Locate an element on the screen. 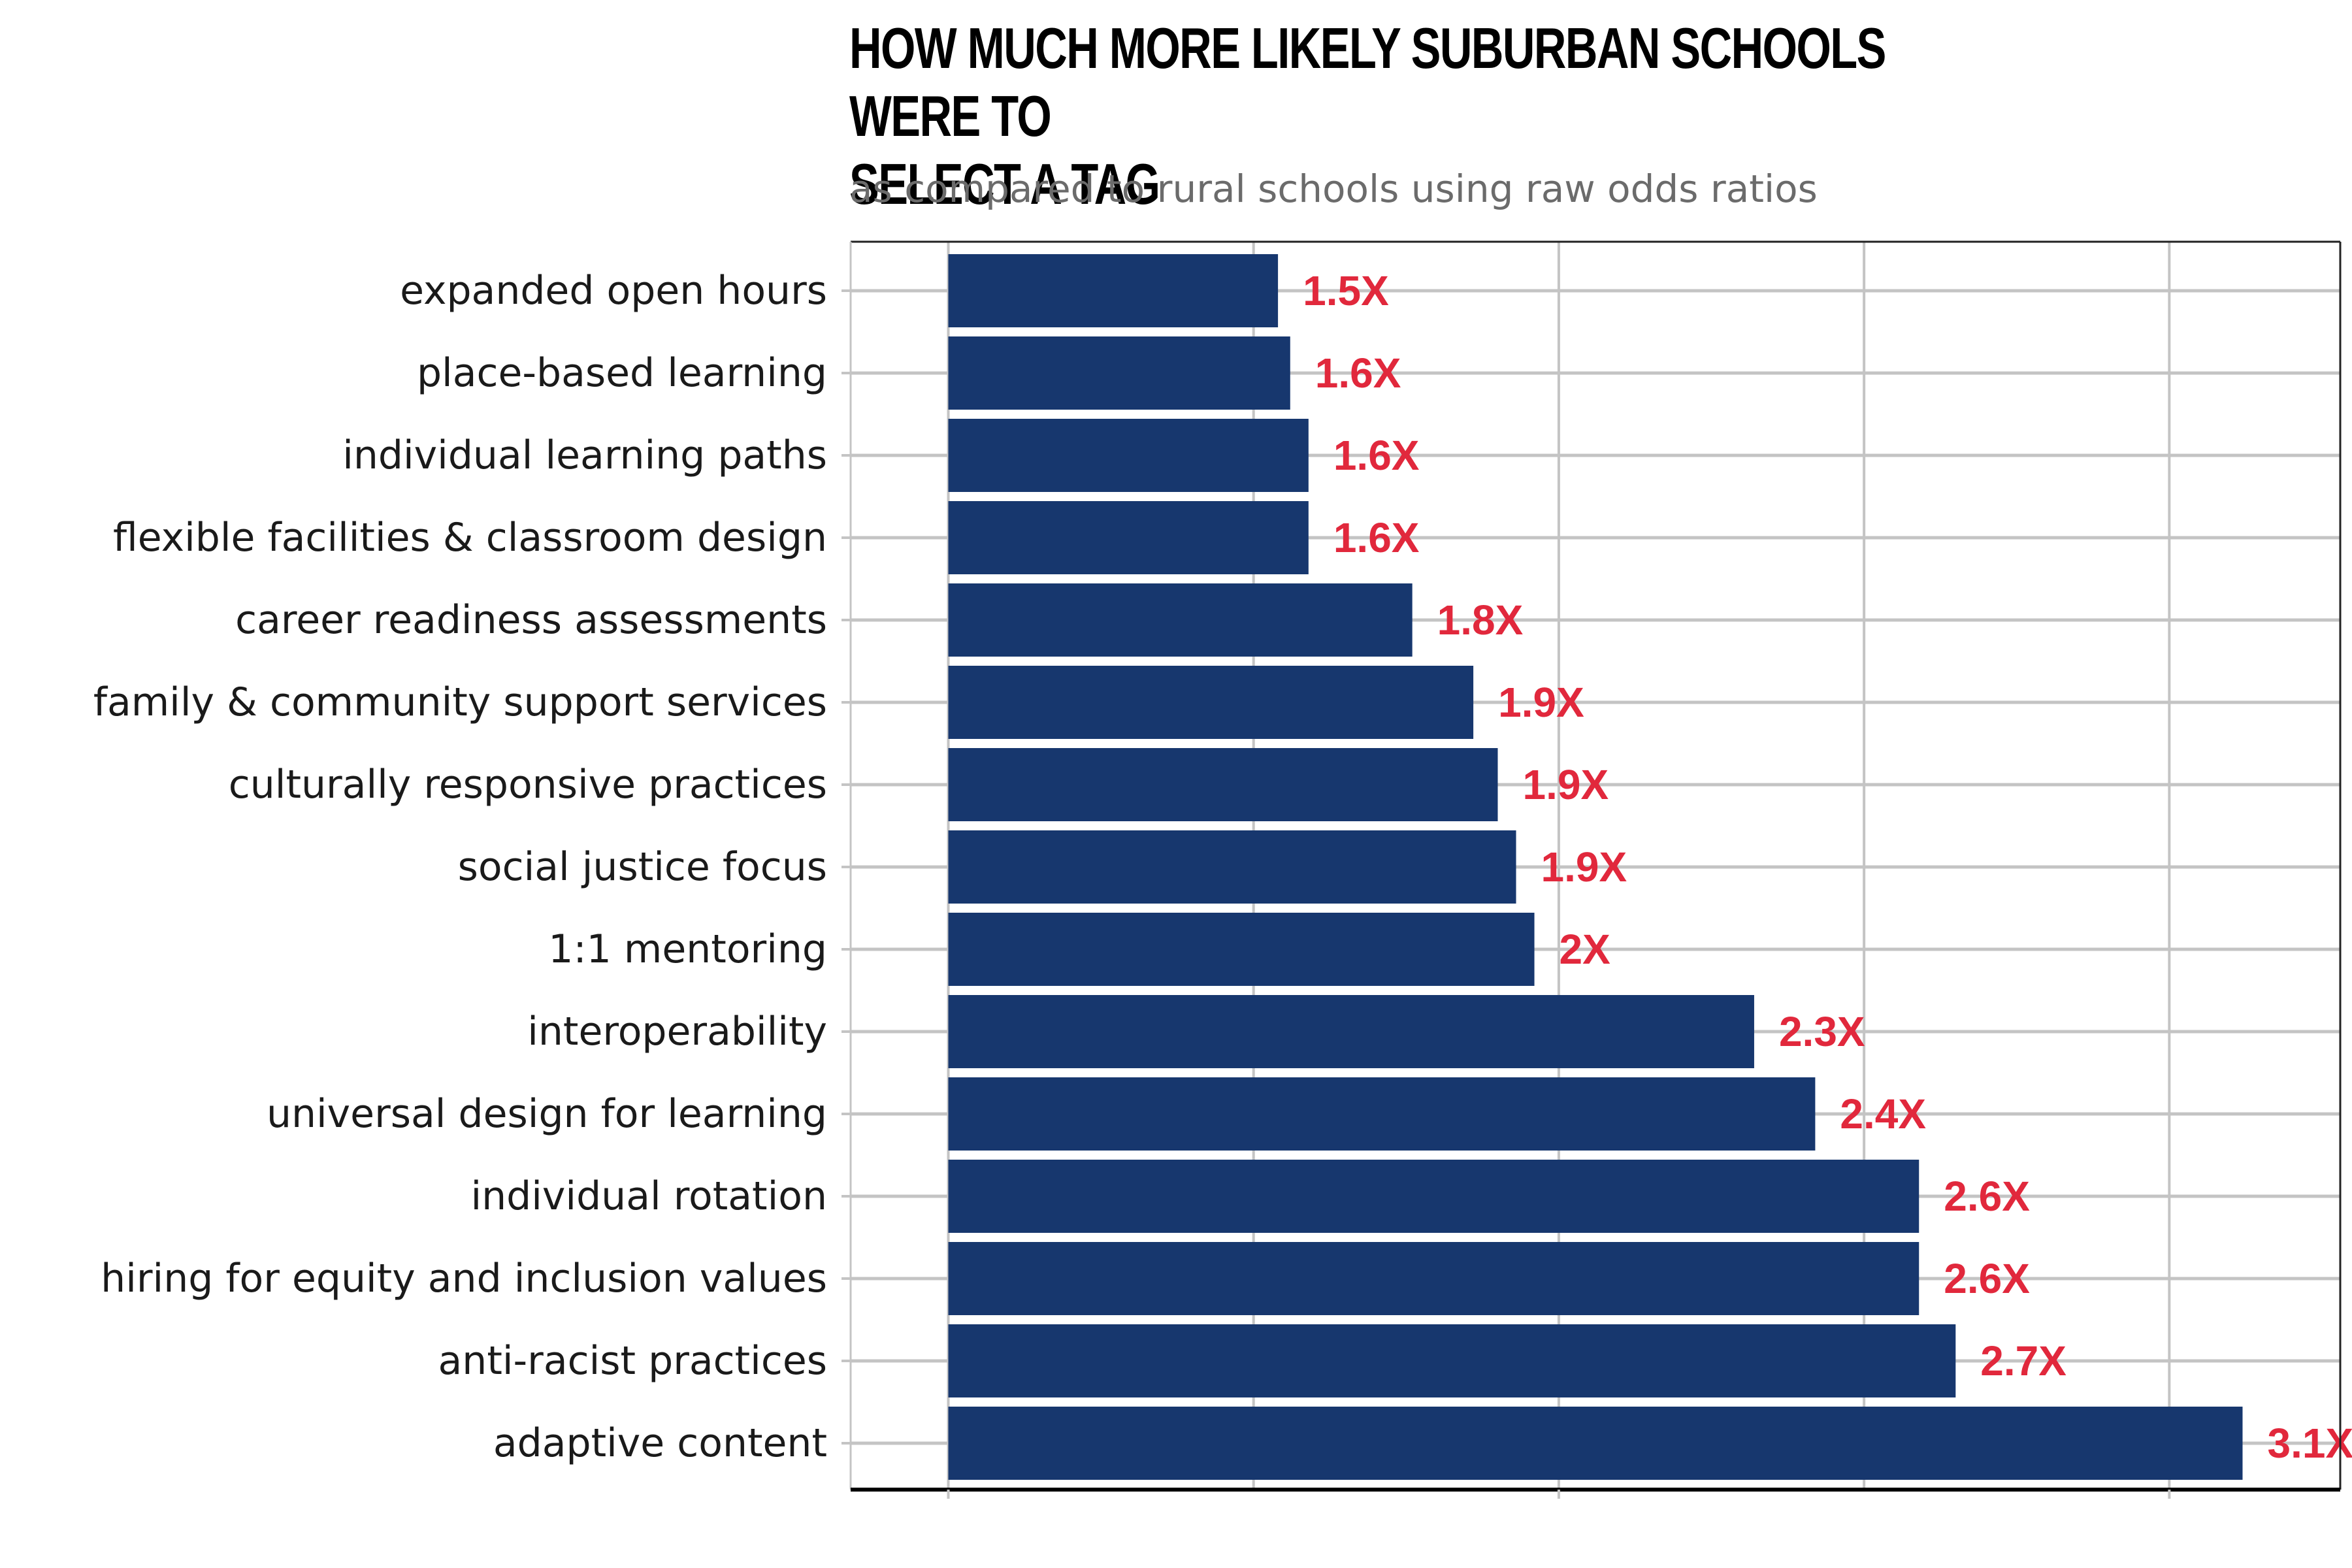  category-label: adaptive content is located at coordinates (660, 1443).